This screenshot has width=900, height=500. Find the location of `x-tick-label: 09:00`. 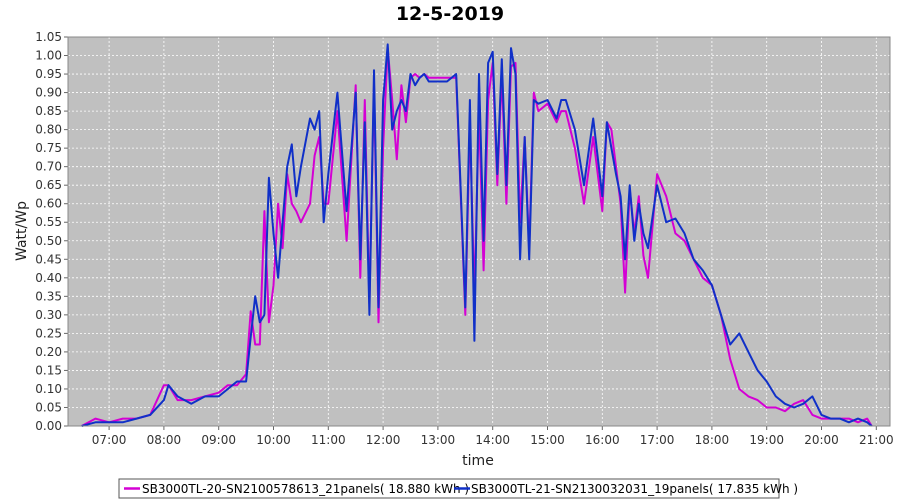

x-tick-label: 09:00 is located at coordinates (218, 440).